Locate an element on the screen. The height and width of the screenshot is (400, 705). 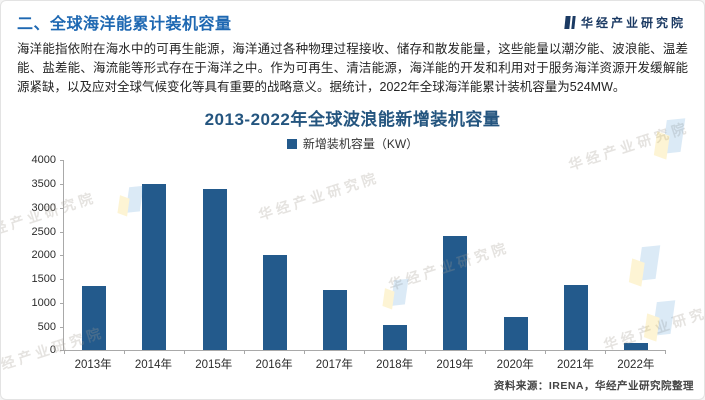
y-tick-label: 3000 is located at coordinates (43, 207).